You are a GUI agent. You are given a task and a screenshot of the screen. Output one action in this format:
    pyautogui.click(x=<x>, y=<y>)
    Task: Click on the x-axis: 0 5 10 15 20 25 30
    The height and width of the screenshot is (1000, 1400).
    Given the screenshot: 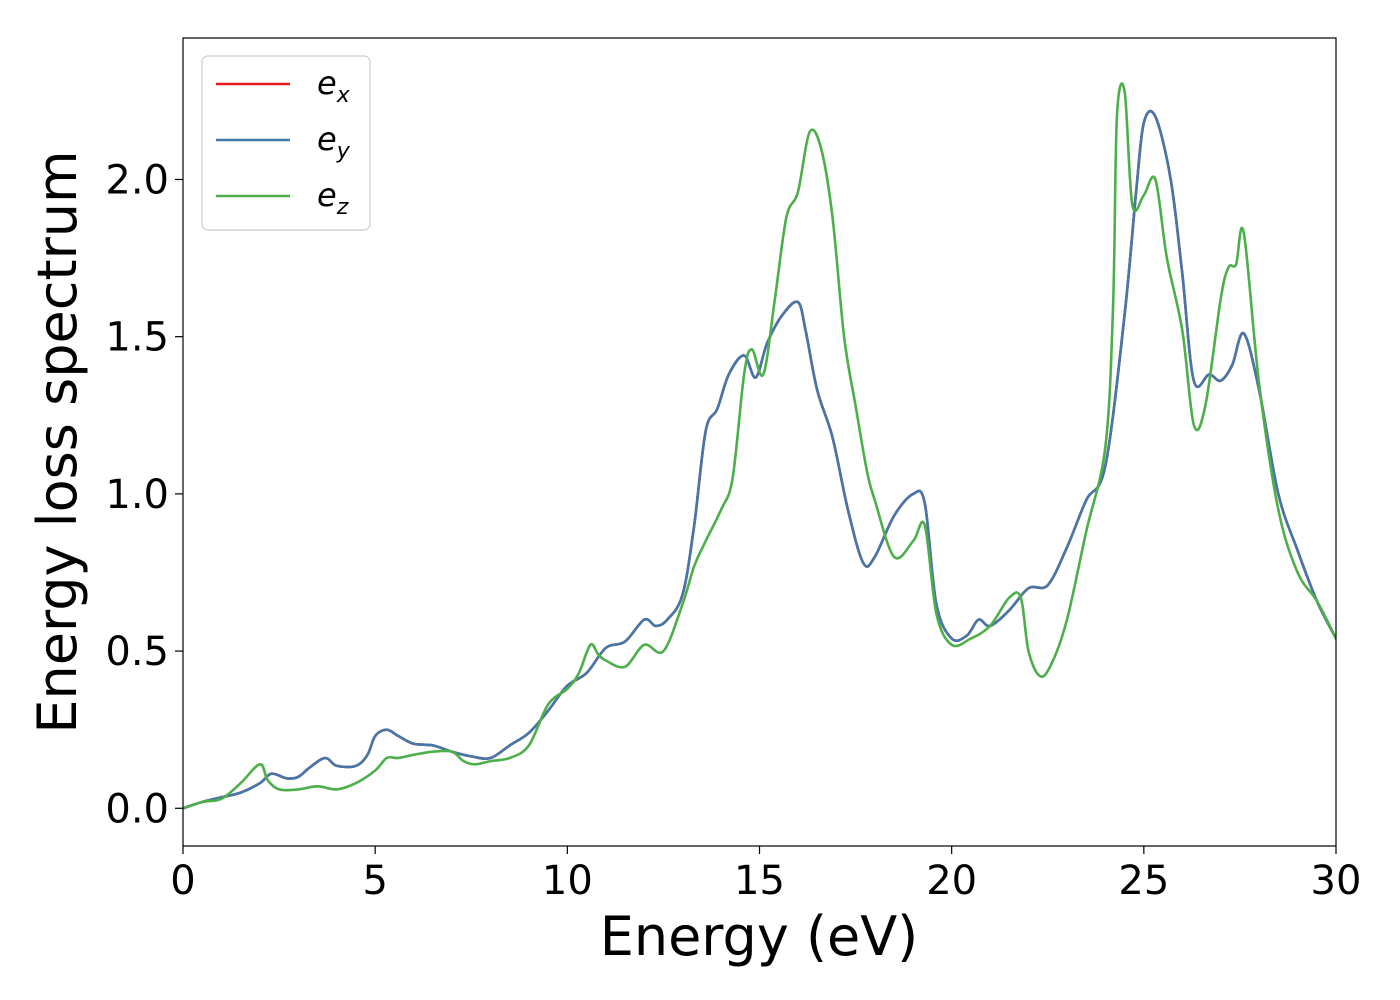 What is the action you would take?
    pyautogui.click(x=765, y=875)
    